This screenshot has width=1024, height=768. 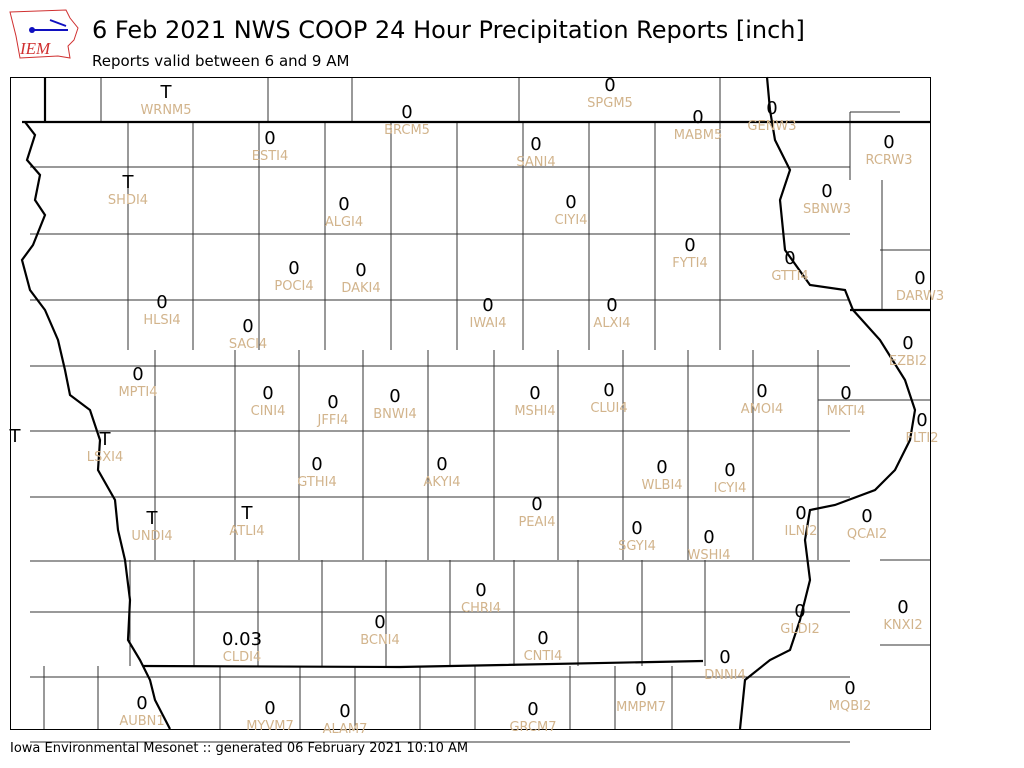 I want to click on station-id: SPGM5, so click(x=610, y=103).